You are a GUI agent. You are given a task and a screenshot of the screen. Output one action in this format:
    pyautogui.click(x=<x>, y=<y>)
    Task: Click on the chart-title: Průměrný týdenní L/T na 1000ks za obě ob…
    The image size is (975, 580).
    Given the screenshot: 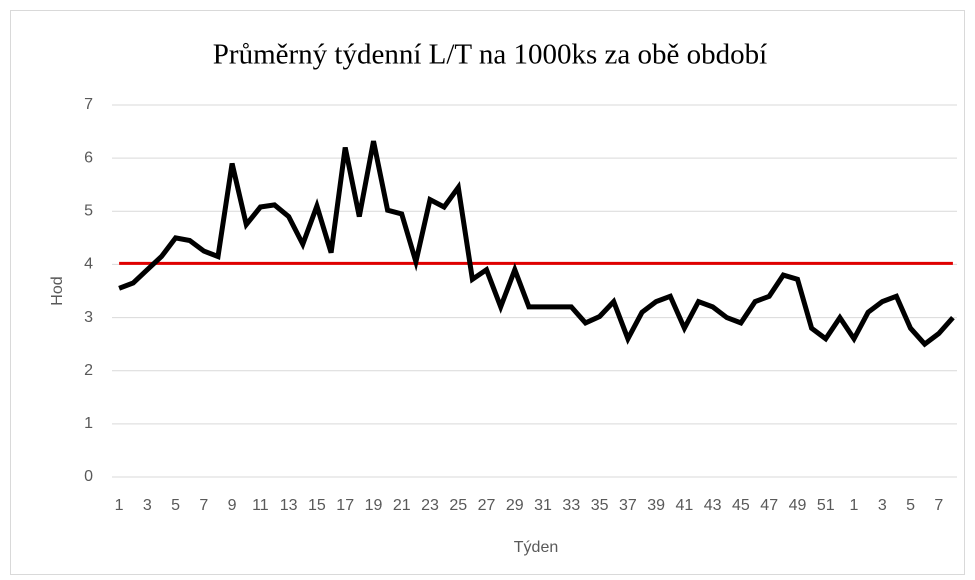 What is the action you would take?
    pyautogui.click(x=490, y=55)
    